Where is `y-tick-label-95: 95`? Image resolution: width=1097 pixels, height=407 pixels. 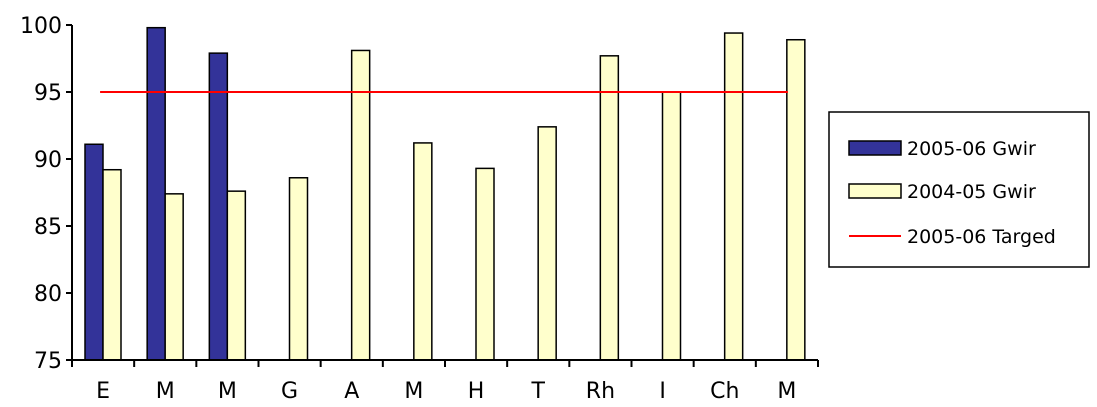
y-tick-label-95: 95 is located at coordinates (48, 93).